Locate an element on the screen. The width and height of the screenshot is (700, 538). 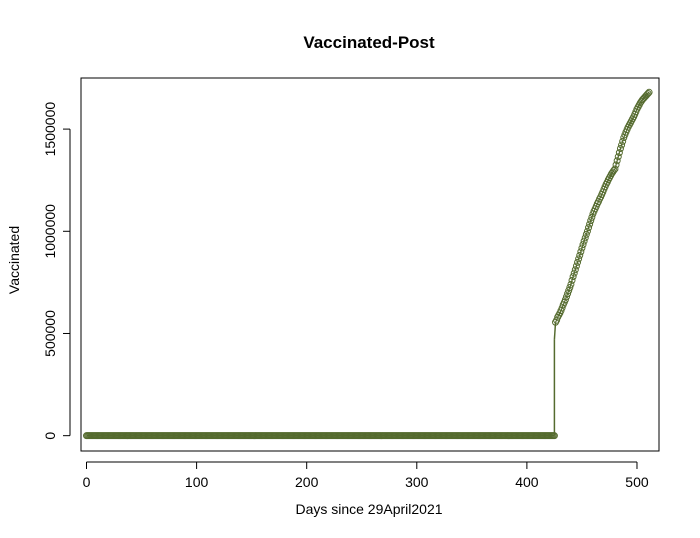
x-tick-label: 300 is located at coordinates (417, 482).